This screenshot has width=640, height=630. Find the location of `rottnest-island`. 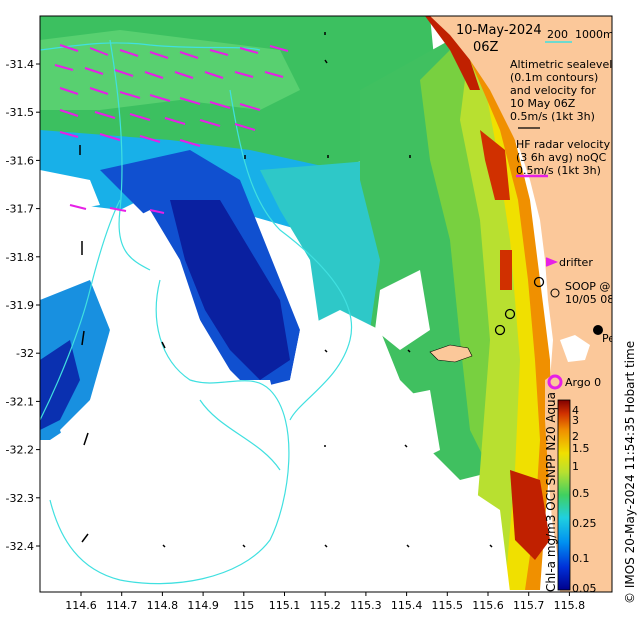

rottnest-island is located at coordinates (451, 353).